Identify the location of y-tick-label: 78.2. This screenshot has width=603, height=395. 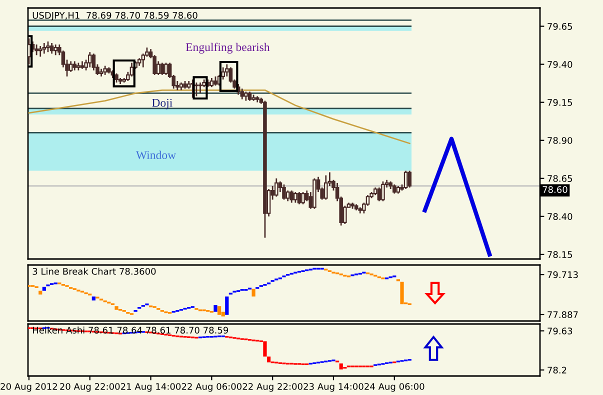
(557, 370).